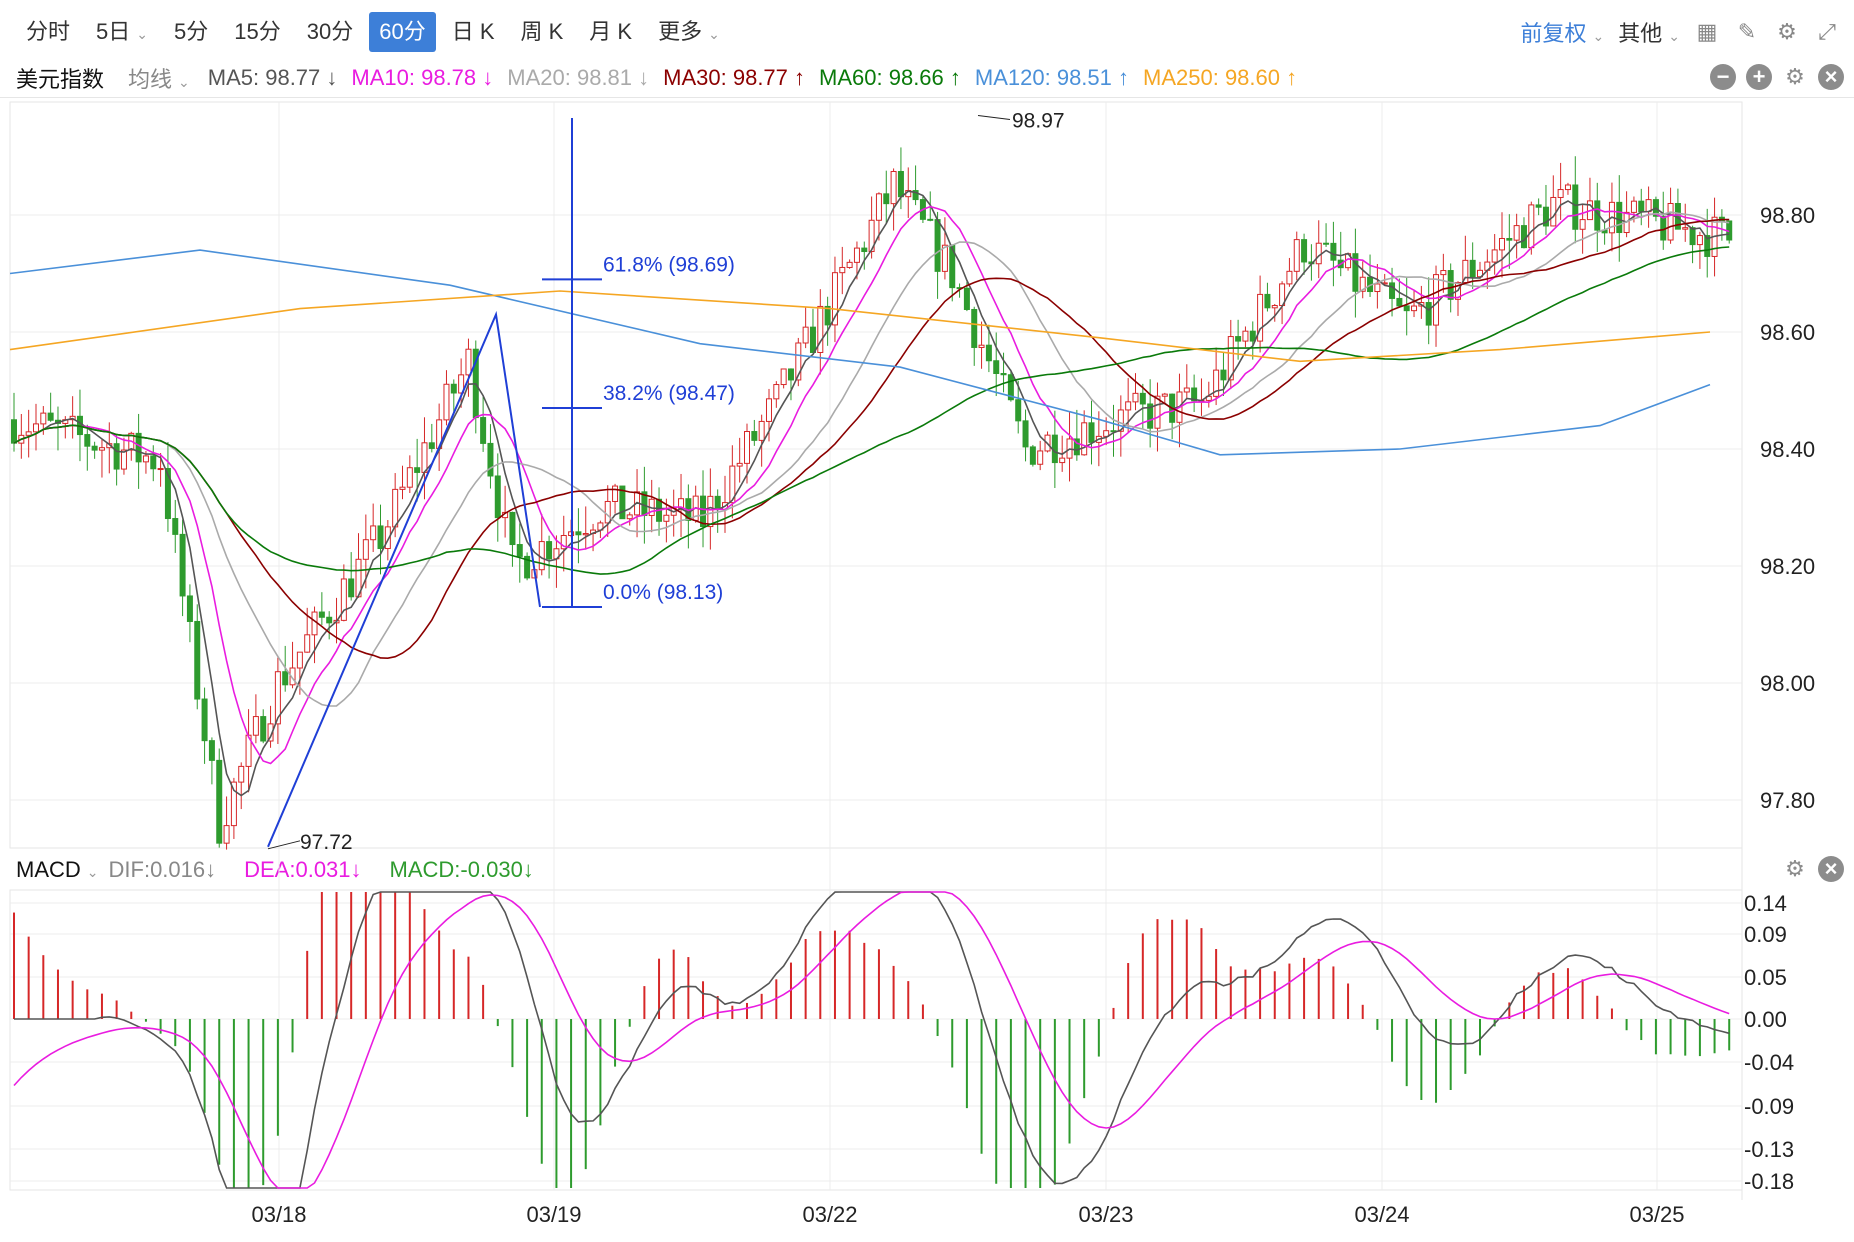  Describe the element at coordinates (871, 870) in the screenshot. I see `macd-legend: MACD ⌄ DIF:0.016↓ DEA:0.031↓ MACD:-0.030↓` at that location.